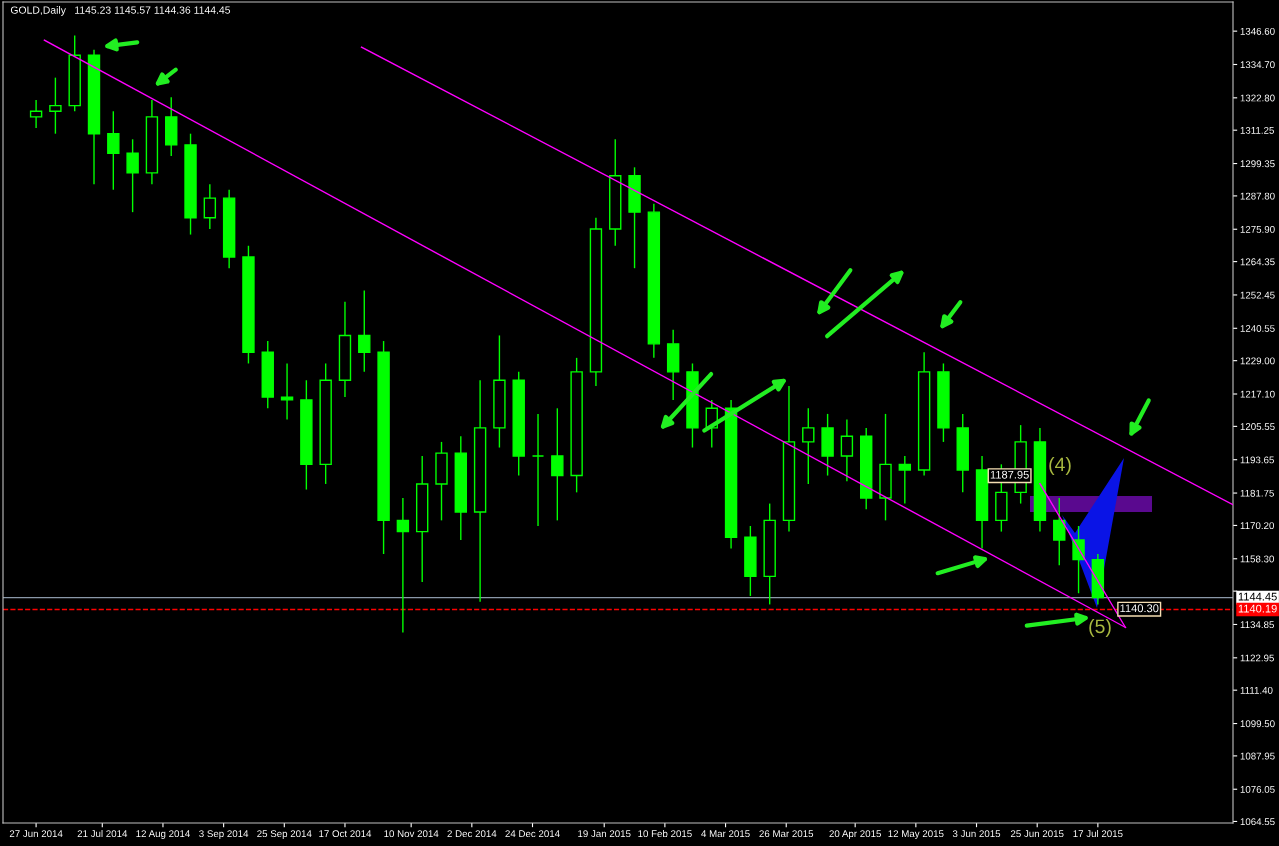 Image resolution: width=1279 pixels, height=846 pixels. Describe the element at coordinates (1257, 822) in the screenshot. I see `y-tick-label: 1064.55` at that location.